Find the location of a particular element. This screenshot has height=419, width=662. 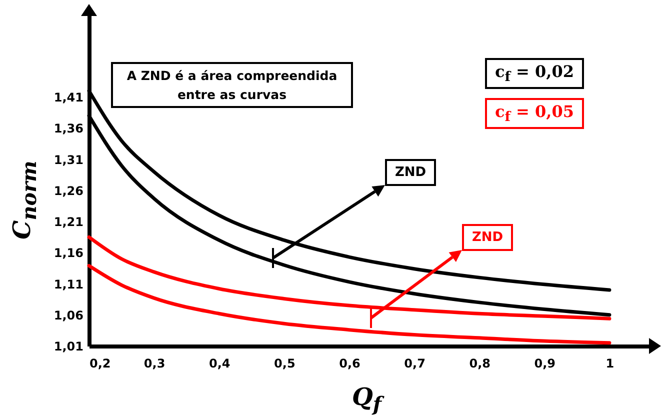

annotation: A ZND é a área compreendida entre as curvas is located at coordinates (232, 85).